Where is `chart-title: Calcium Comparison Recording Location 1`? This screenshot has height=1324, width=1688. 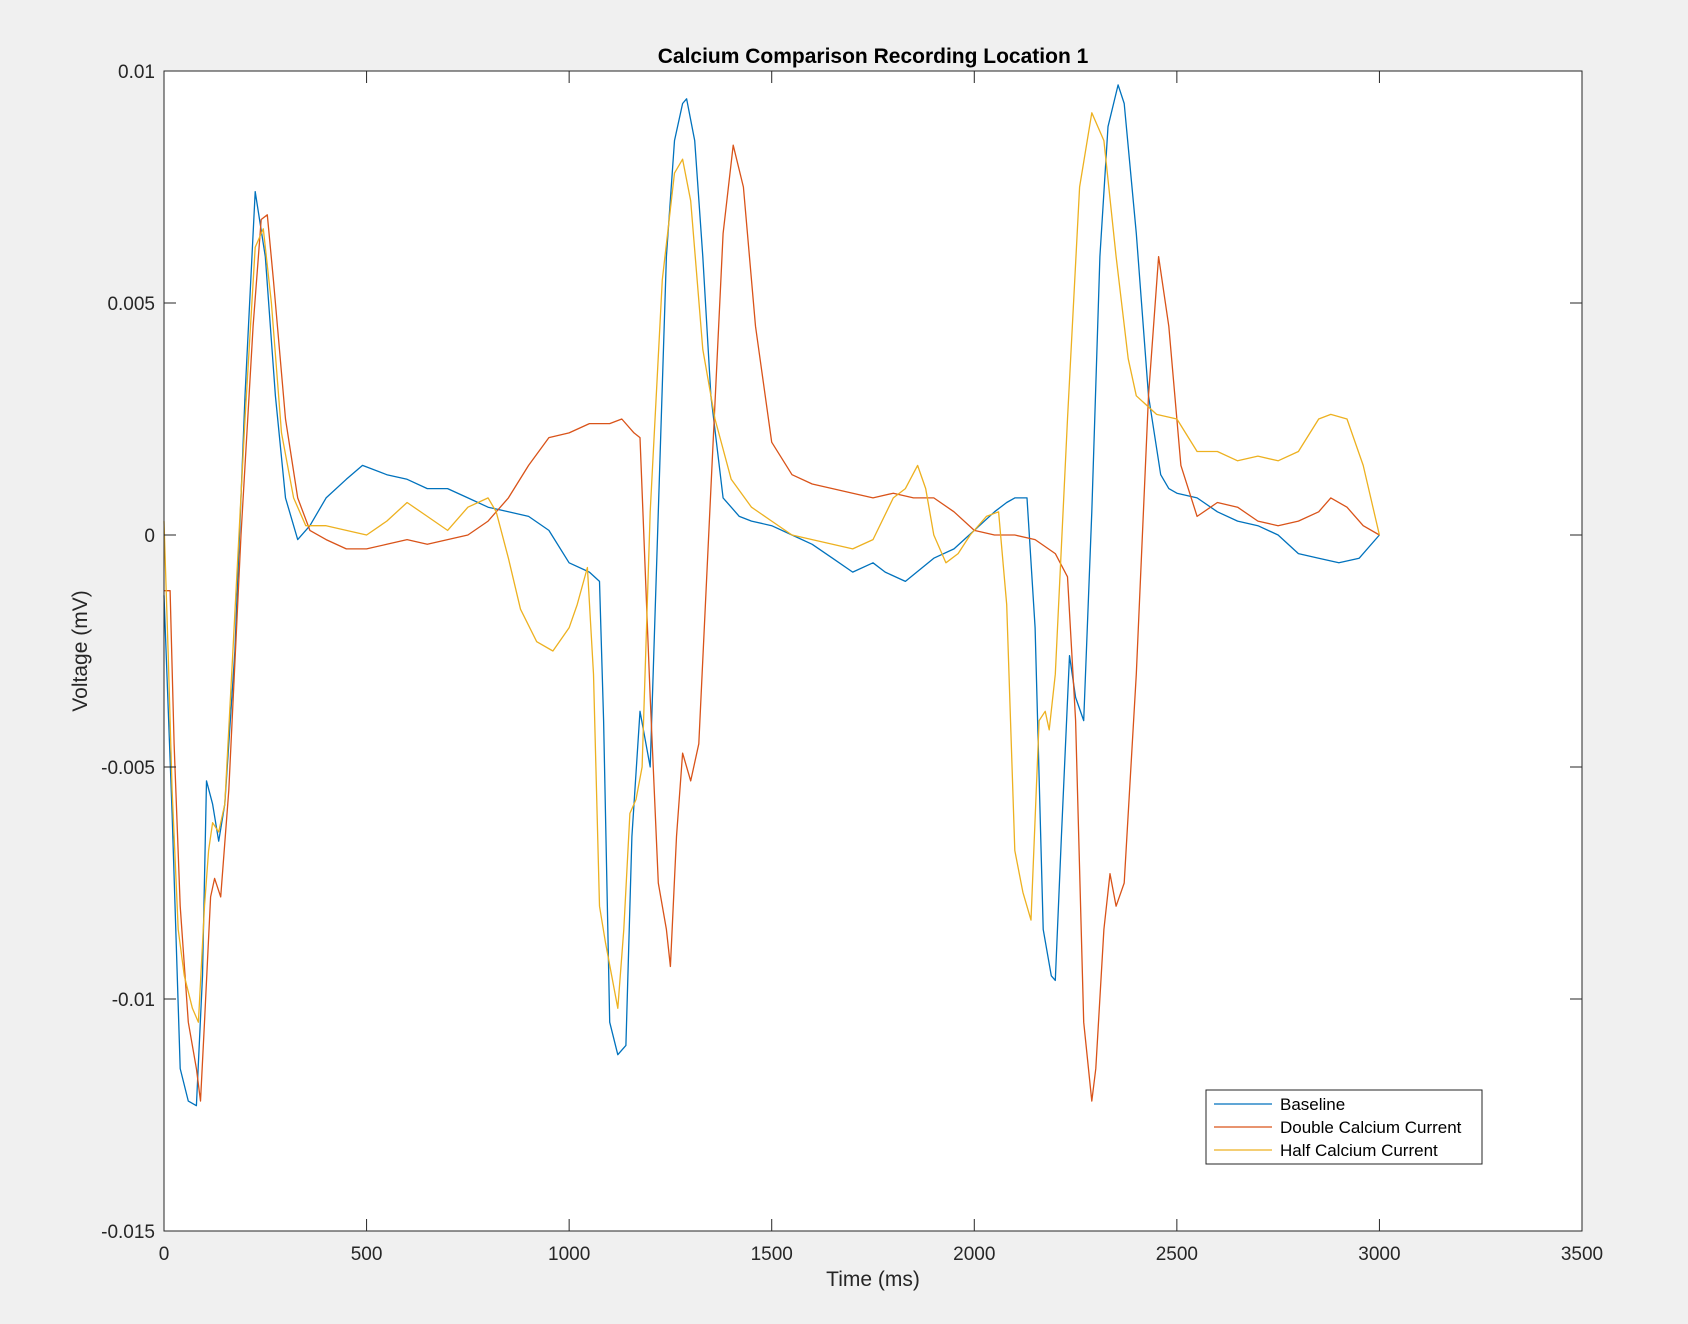 chart-title: Calcium Comparison Recording Location 1 is located at coordinates (873, 56).